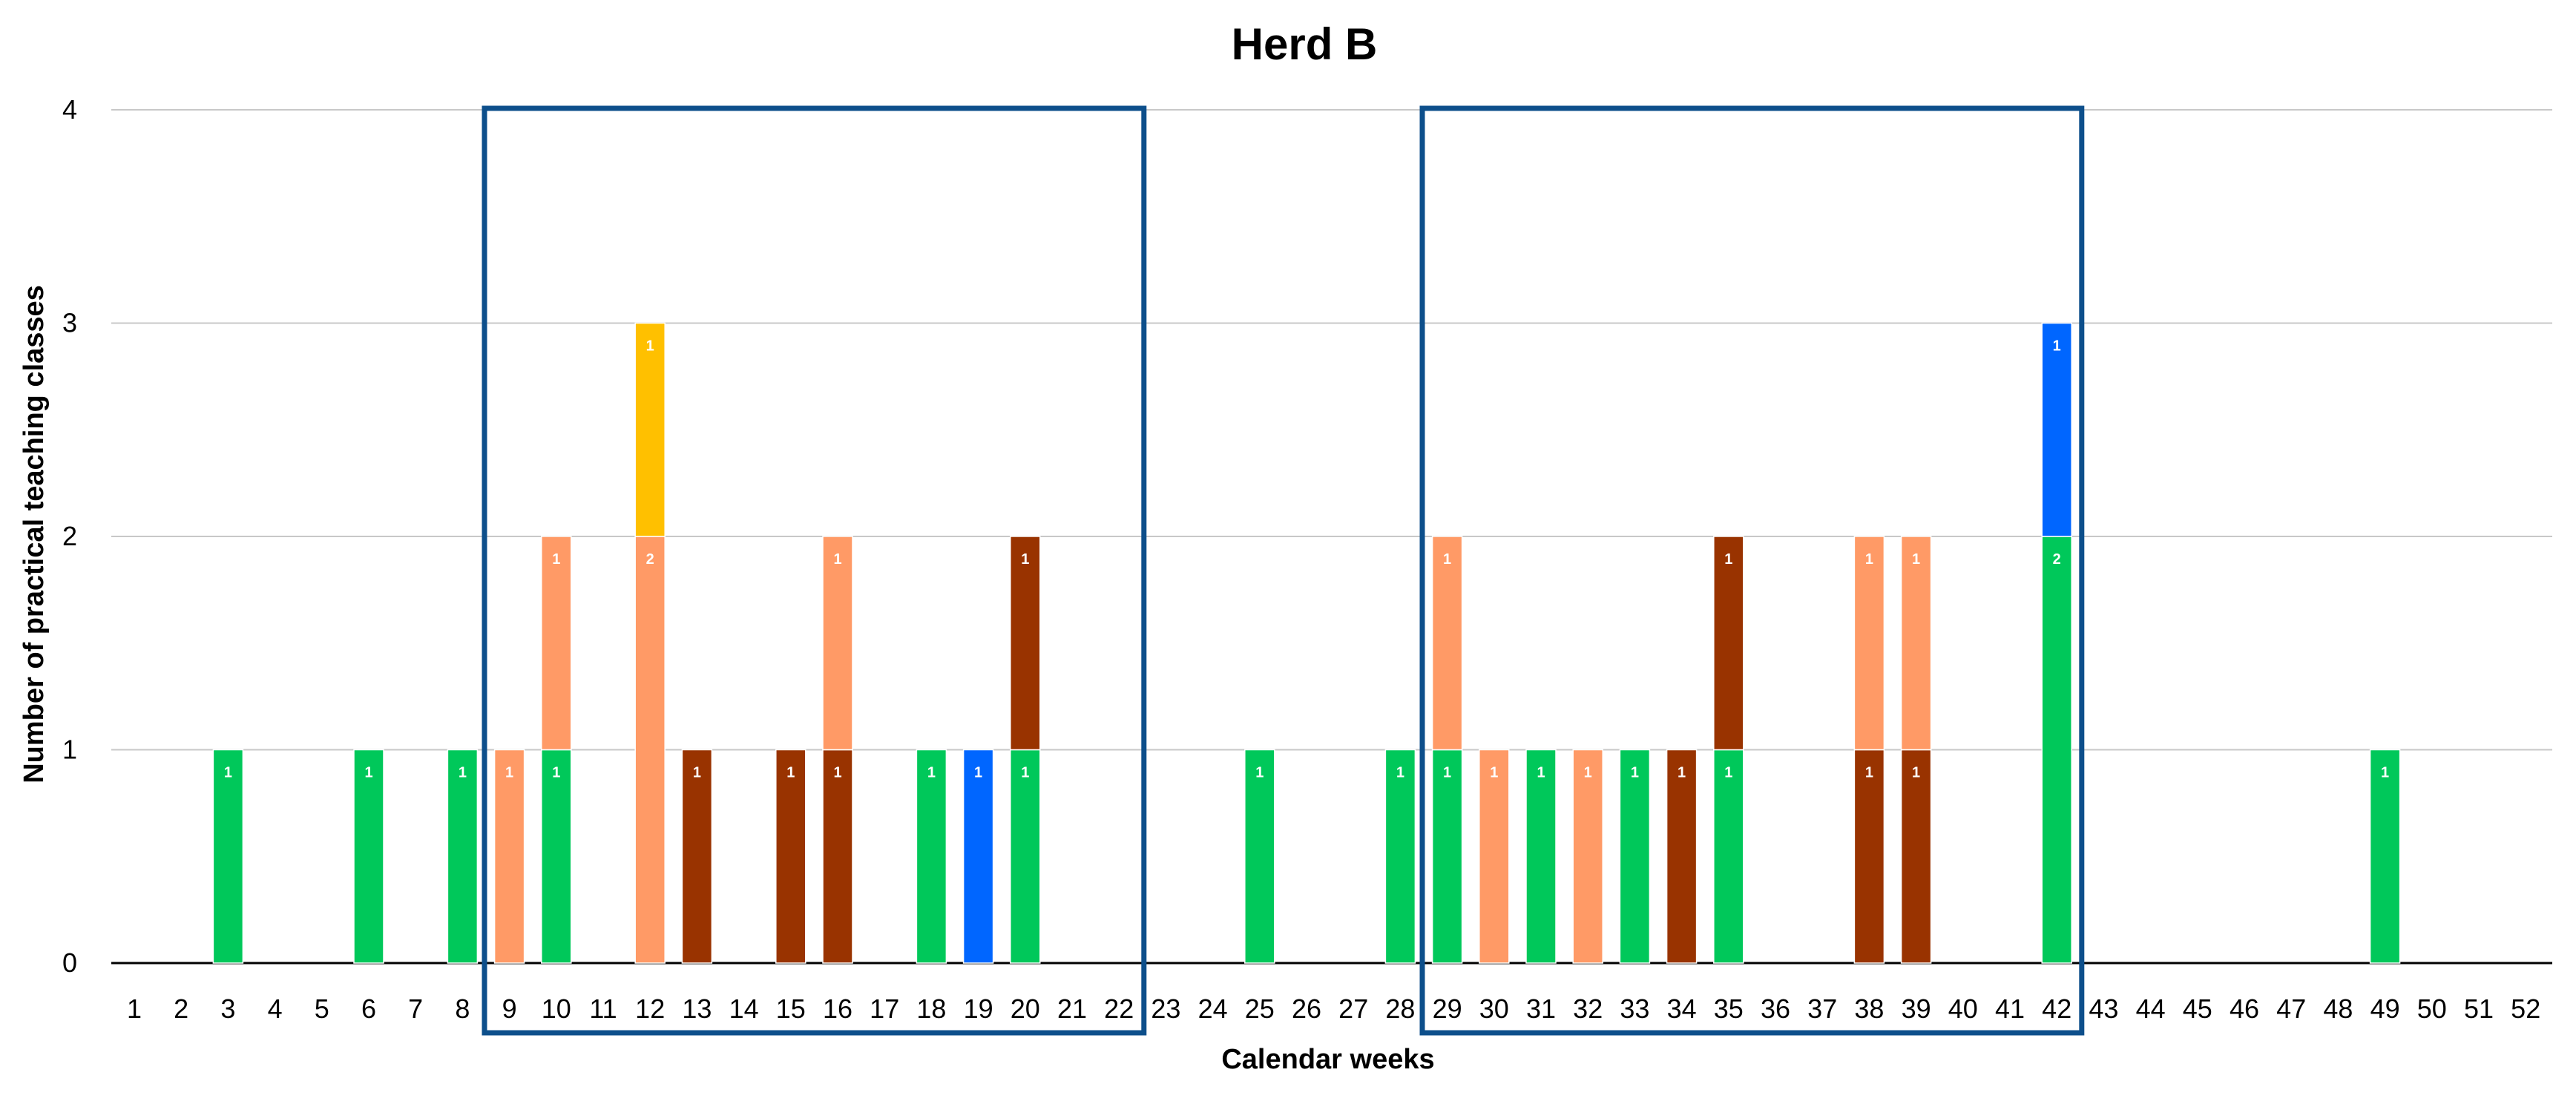  I want to click on bar-week-35: 11, so click(1729, 750).